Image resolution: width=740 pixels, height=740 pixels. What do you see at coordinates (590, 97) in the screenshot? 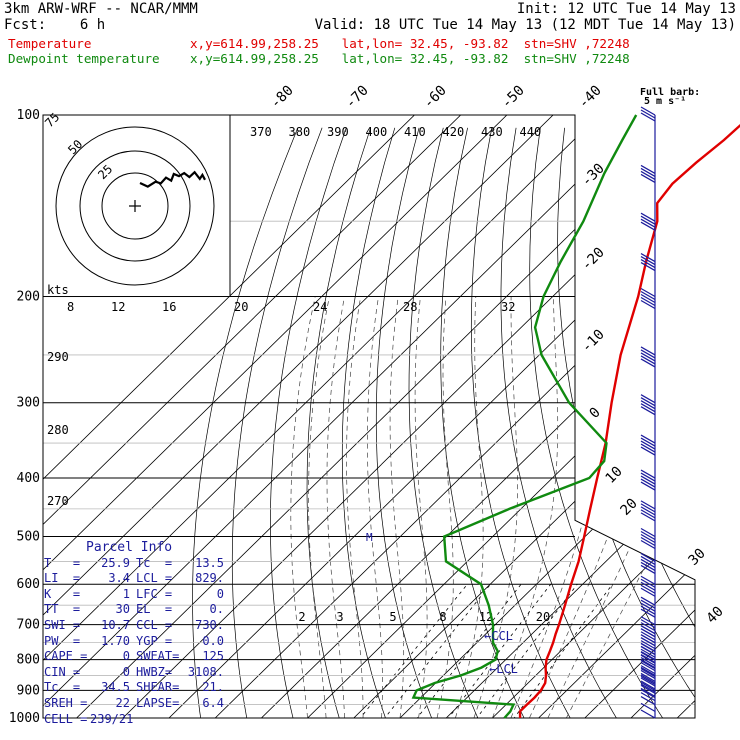
I see `isotherm-label: -40` at bounding box center [590, 97].